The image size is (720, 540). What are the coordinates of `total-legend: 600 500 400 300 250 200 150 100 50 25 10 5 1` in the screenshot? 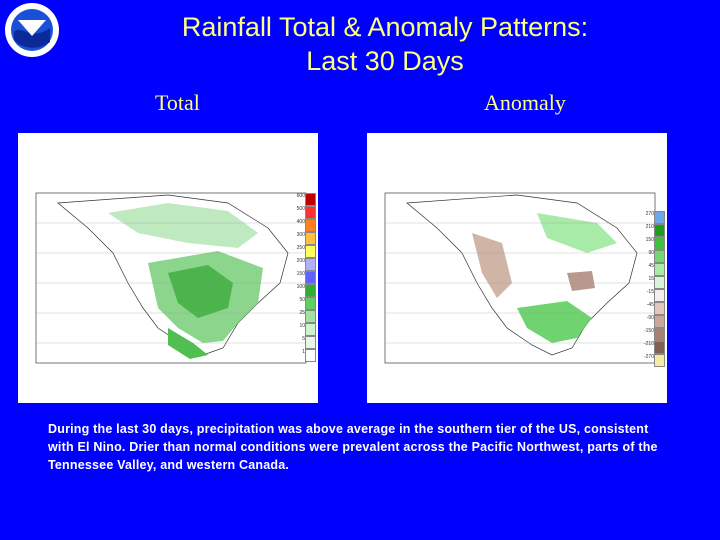 It's located at (307, 277).